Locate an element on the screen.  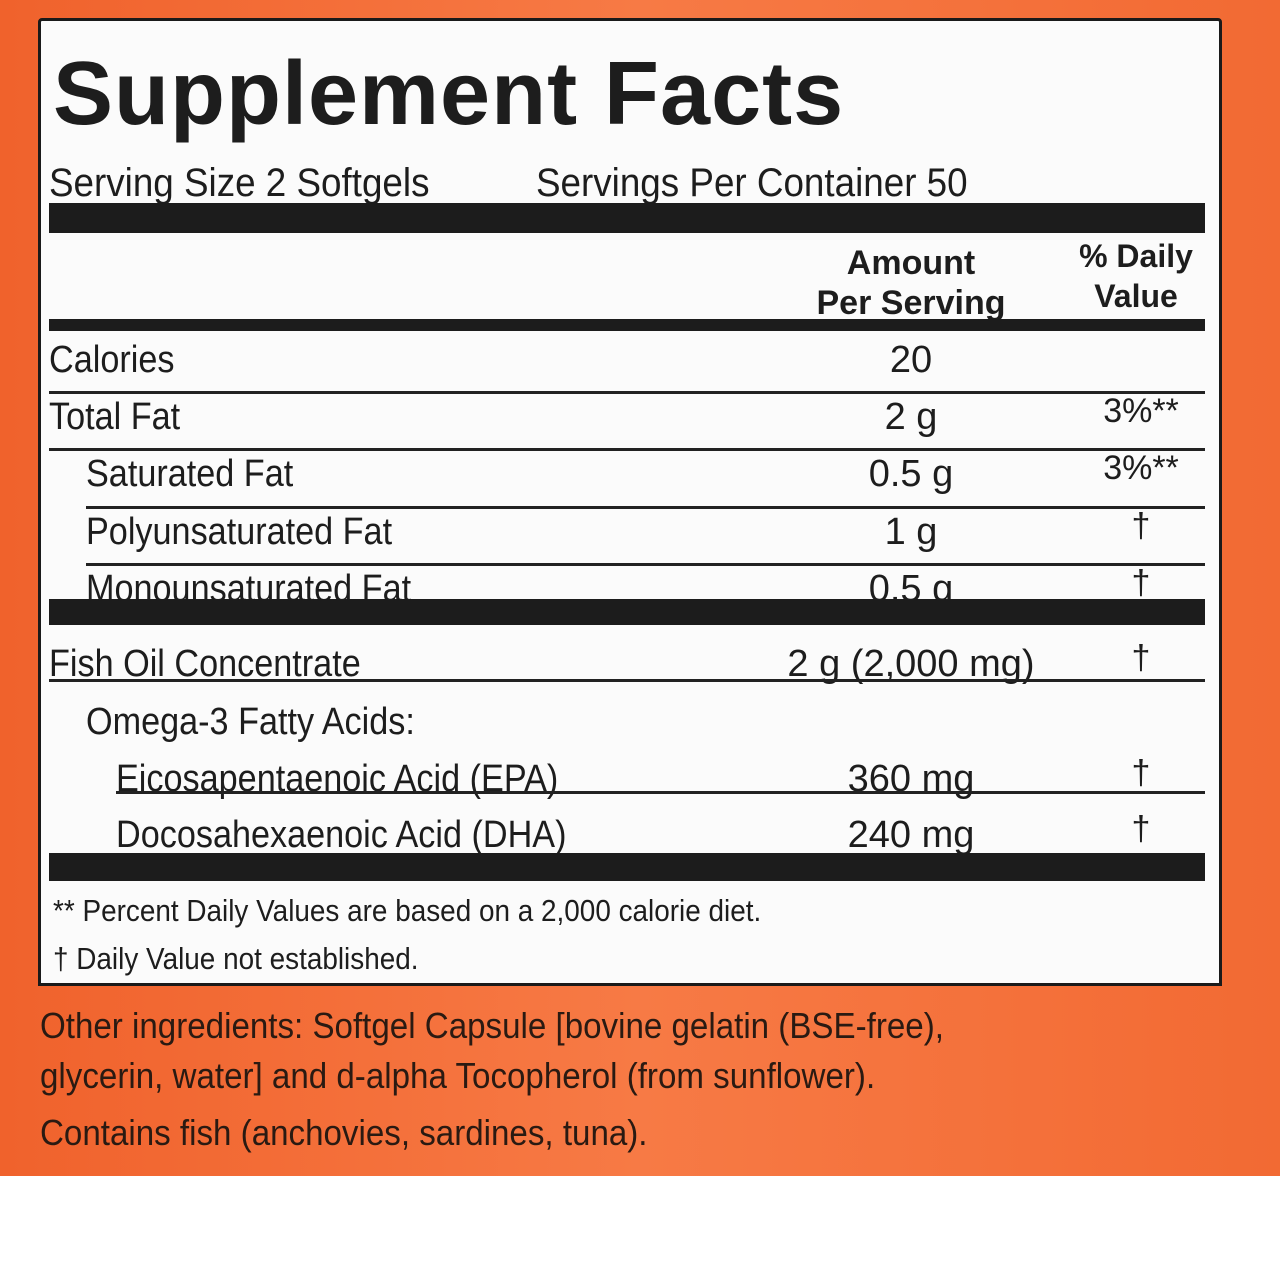
nutrient-amount: 2 g (2,000 mg) is located at coordinates (911, 664).